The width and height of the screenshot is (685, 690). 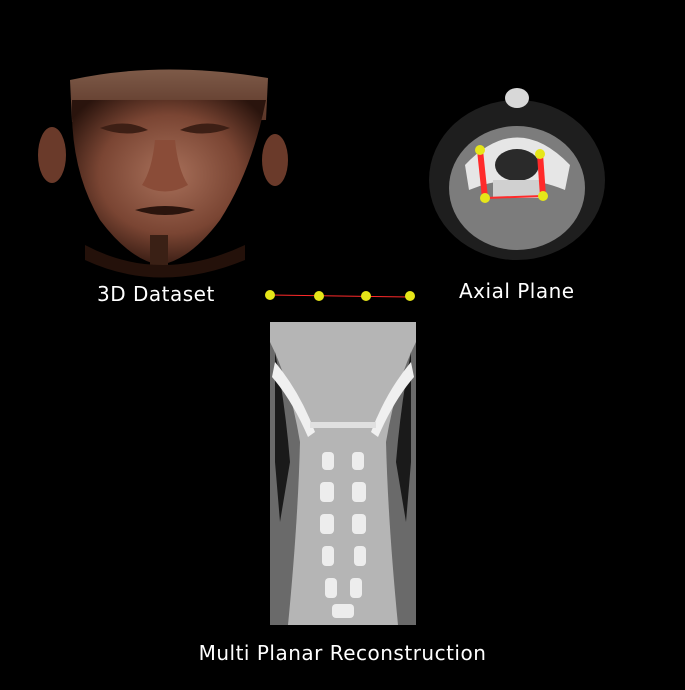 I want to click on mpr-image, so click(x=343, y=473).